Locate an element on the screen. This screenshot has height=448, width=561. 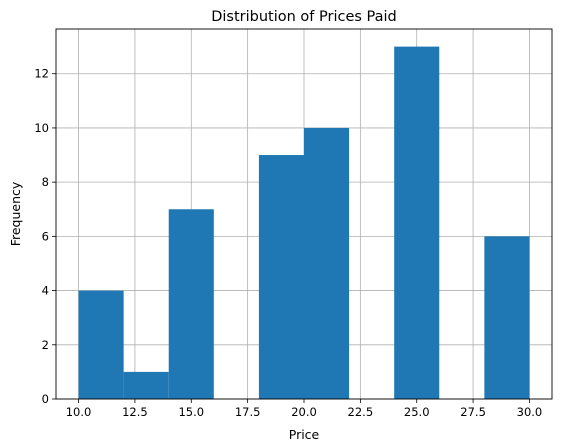
y-tick-label: 4 is located at coordinates (45, 291).